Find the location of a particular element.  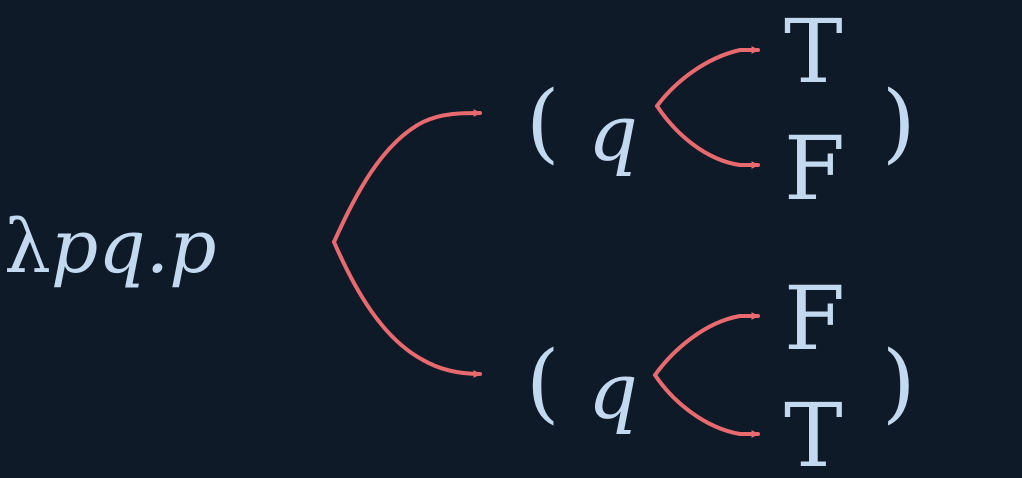

branch-upper-top-value: T is located at coordinates (813, 51).